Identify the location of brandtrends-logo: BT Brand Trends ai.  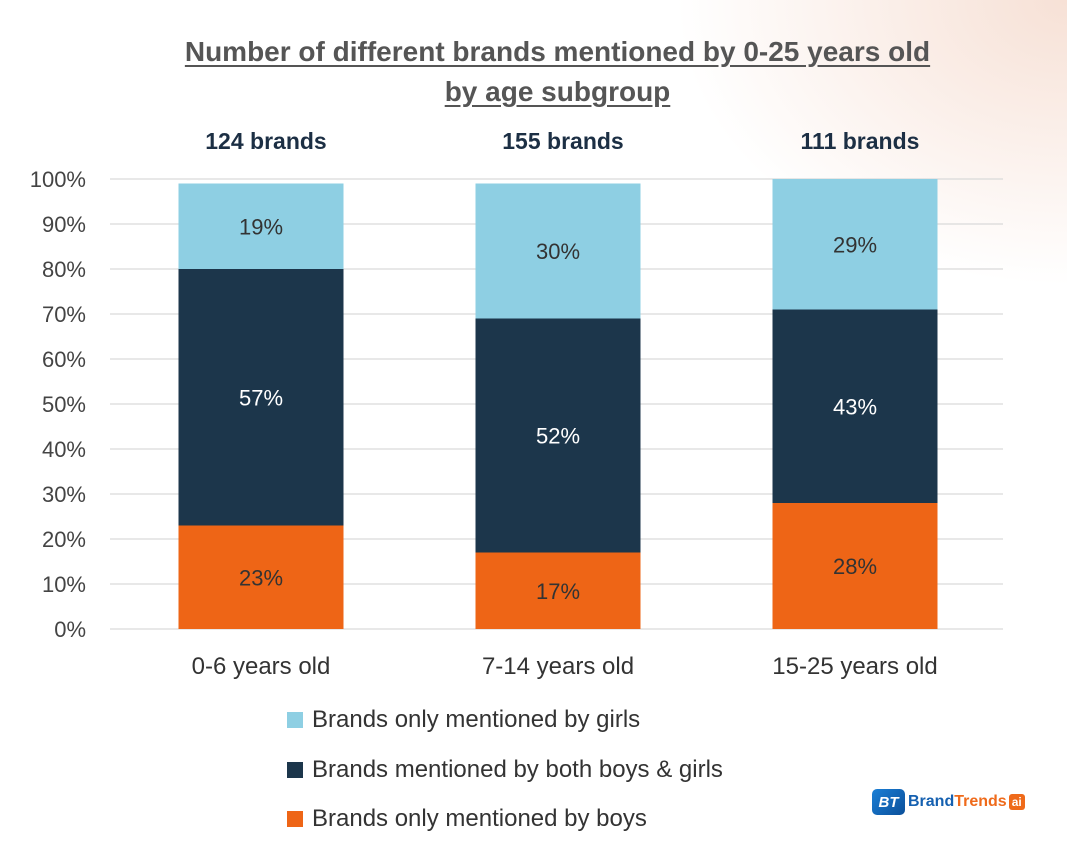
(959, 802).